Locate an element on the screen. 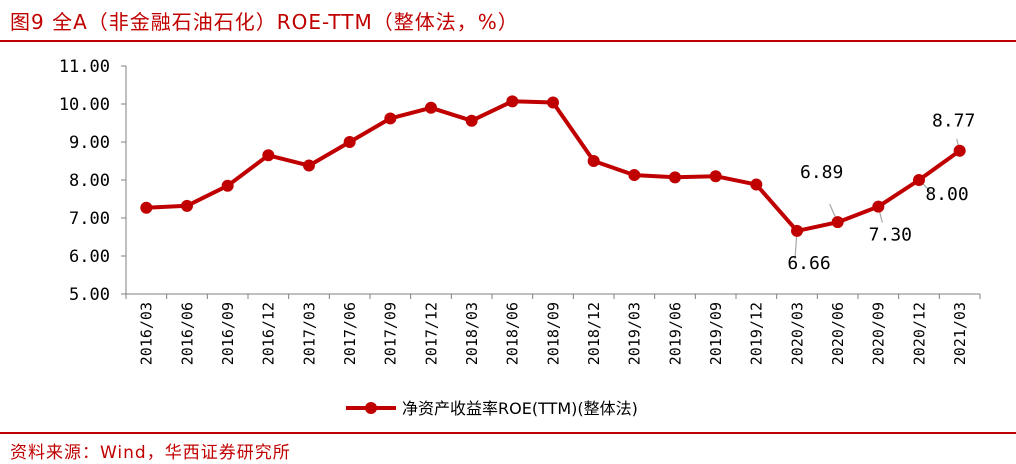  legend-marker-swatch is located at coordinates (371, 408).